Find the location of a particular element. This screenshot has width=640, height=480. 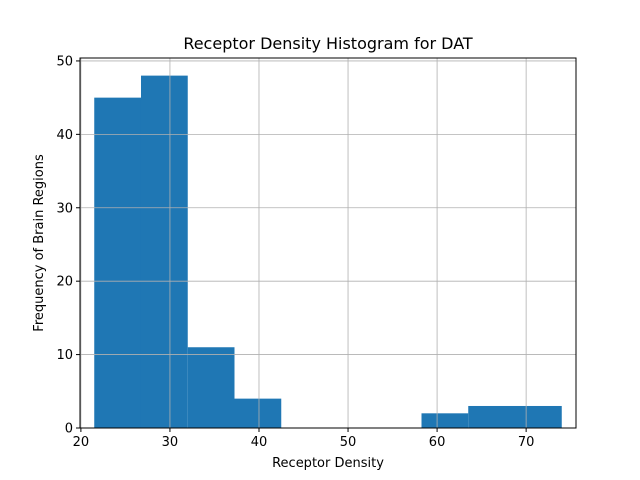

x-tick-label: 40 is located at coordinates (259, 442).